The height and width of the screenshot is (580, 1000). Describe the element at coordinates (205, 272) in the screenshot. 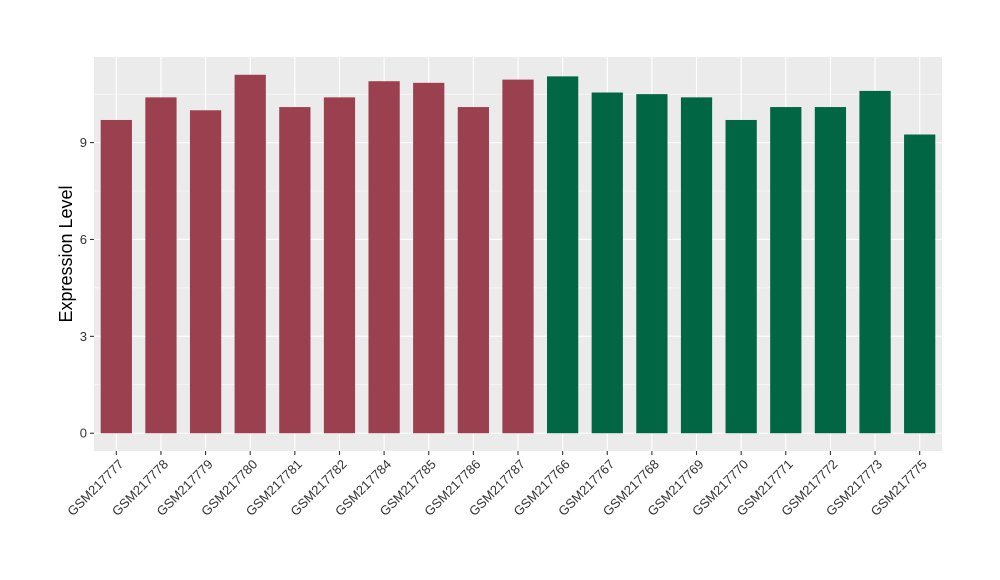

I see `bar-GSM217779` at that location.